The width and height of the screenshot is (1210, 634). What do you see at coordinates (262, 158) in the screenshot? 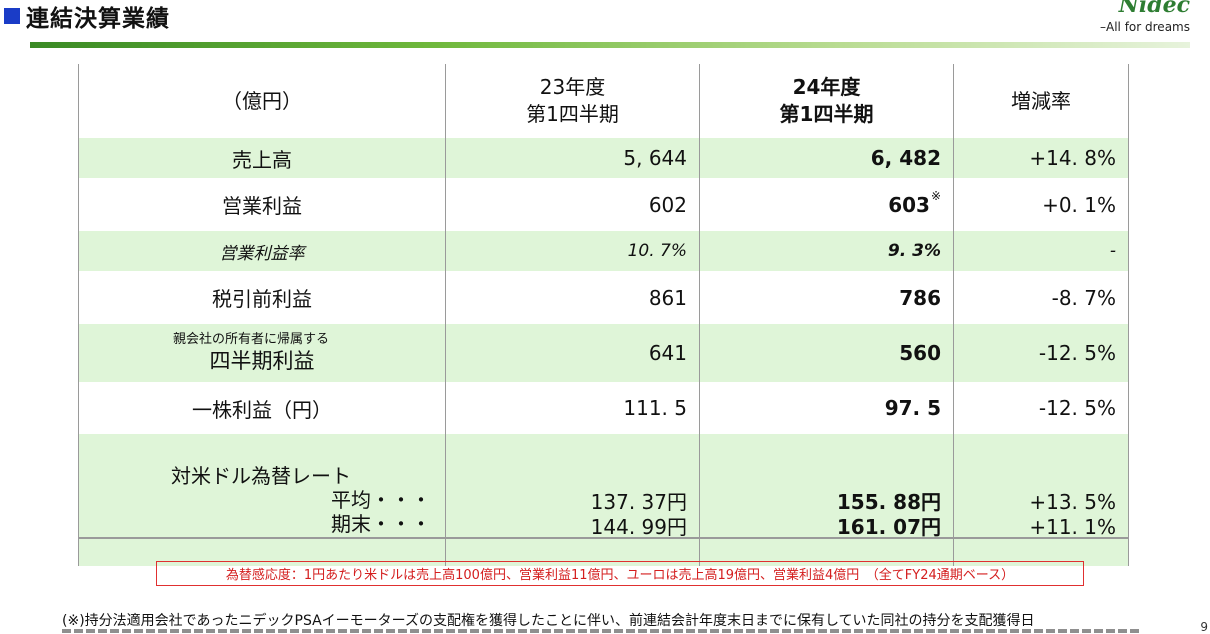
I see `row-label: 売上高` at bounding box center [262, 158].